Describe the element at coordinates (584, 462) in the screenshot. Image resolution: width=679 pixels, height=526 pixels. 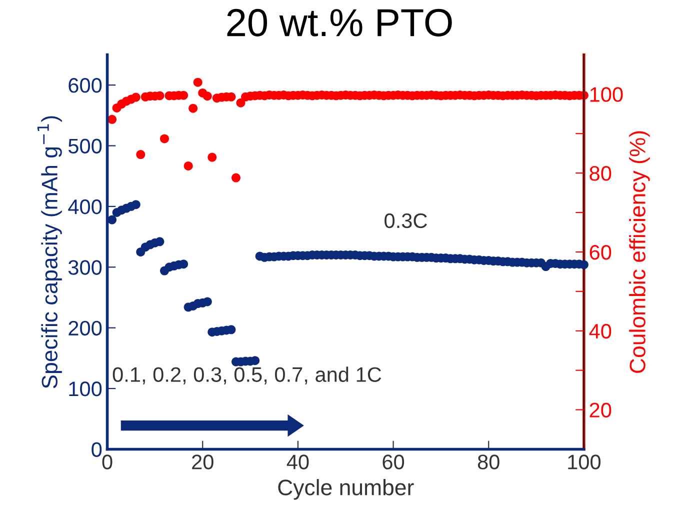
I see `x-tick-label: 100` at that location.